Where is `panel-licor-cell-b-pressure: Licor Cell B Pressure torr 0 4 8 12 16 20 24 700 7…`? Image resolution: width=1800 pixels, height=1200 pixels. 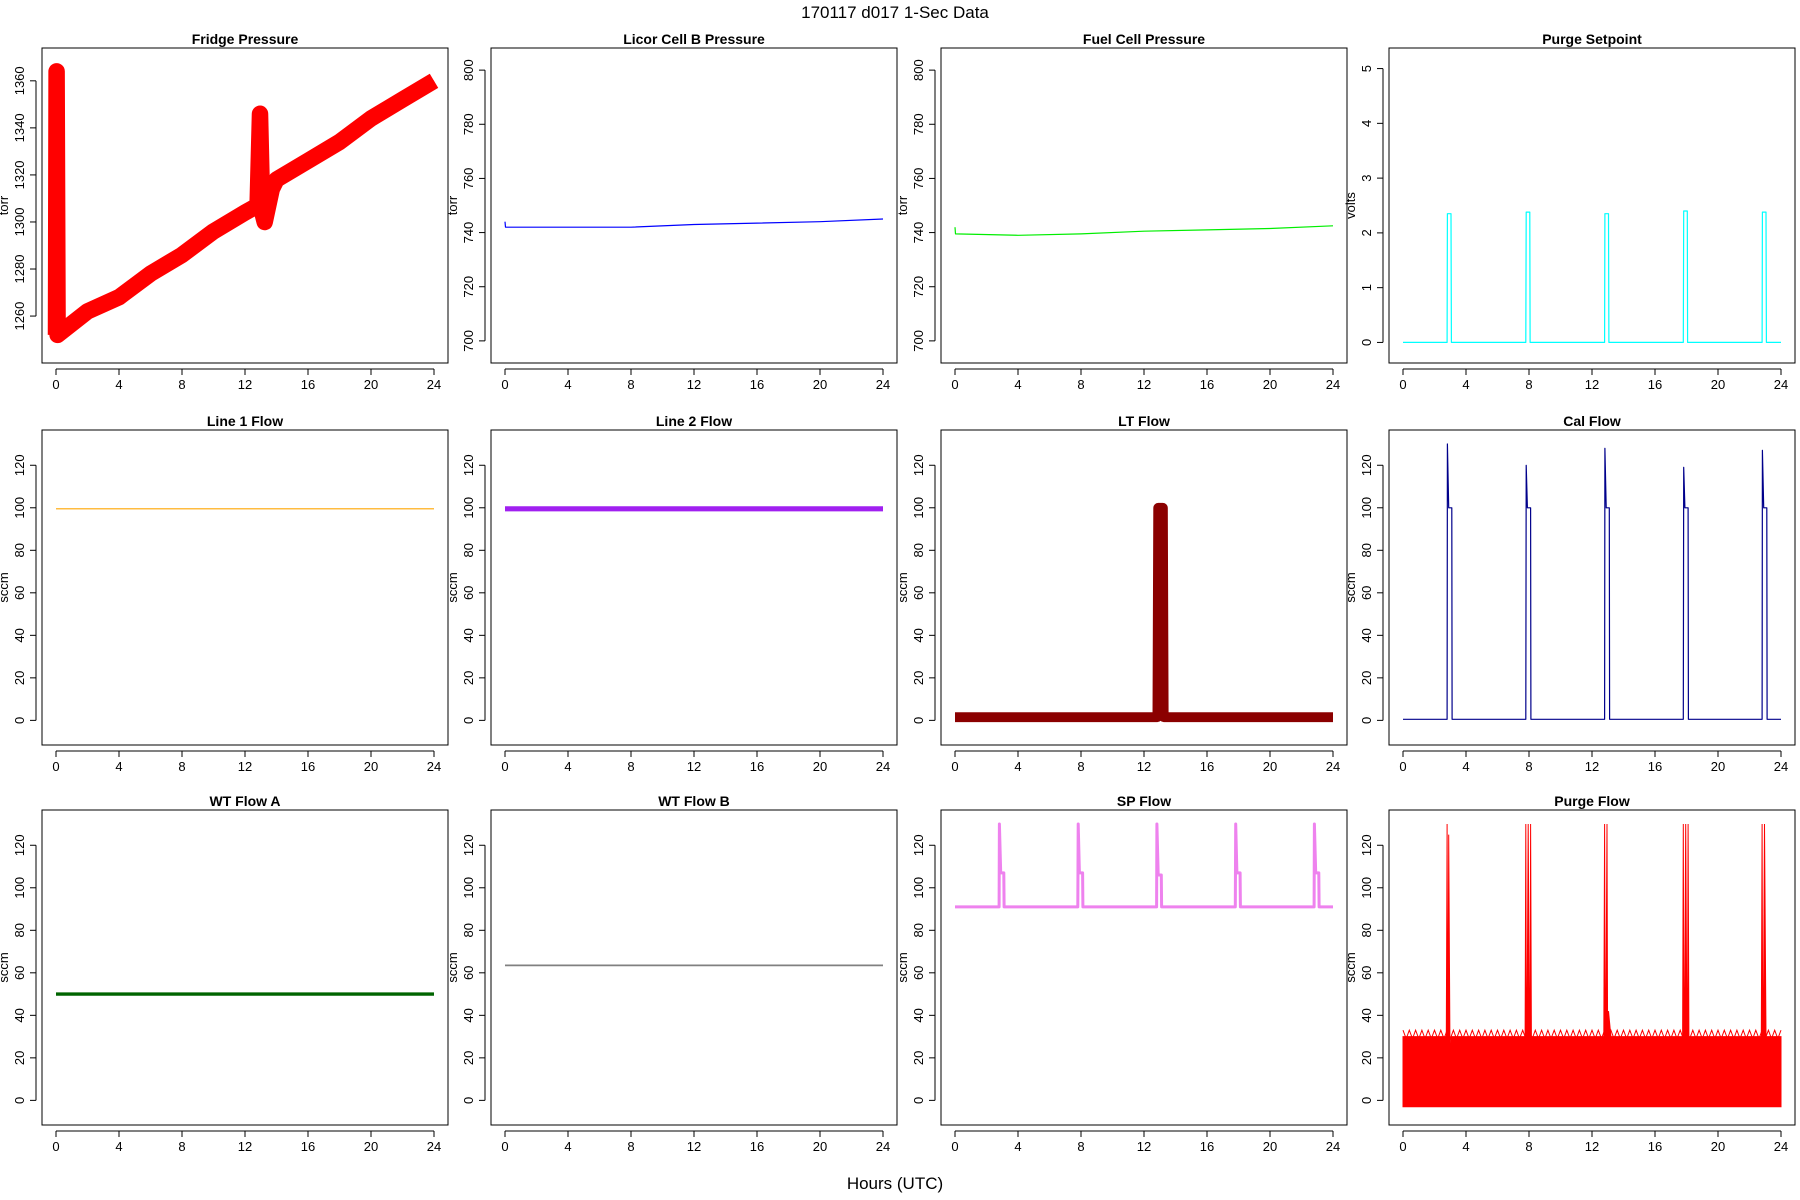
panel-licor-cell-b-pressure: Licor Cell B Pressure torr 0 4 8 12 16 20 24 700 7… is located at coordinates (671, 211).